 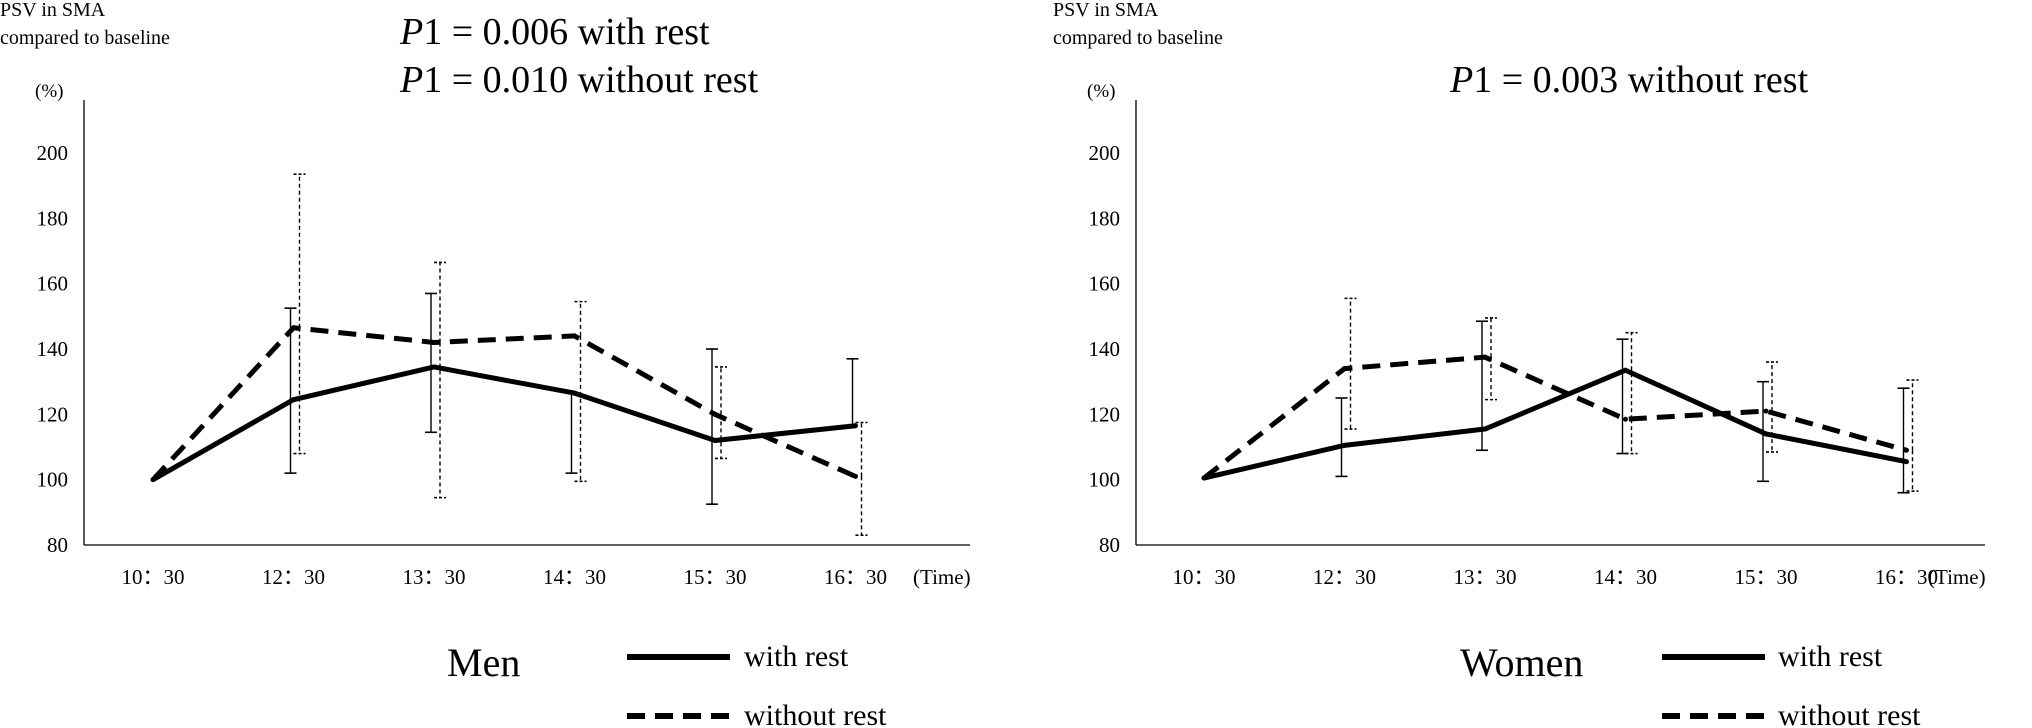 I want to click on group-label: Women, so click(x=1521, y=662).